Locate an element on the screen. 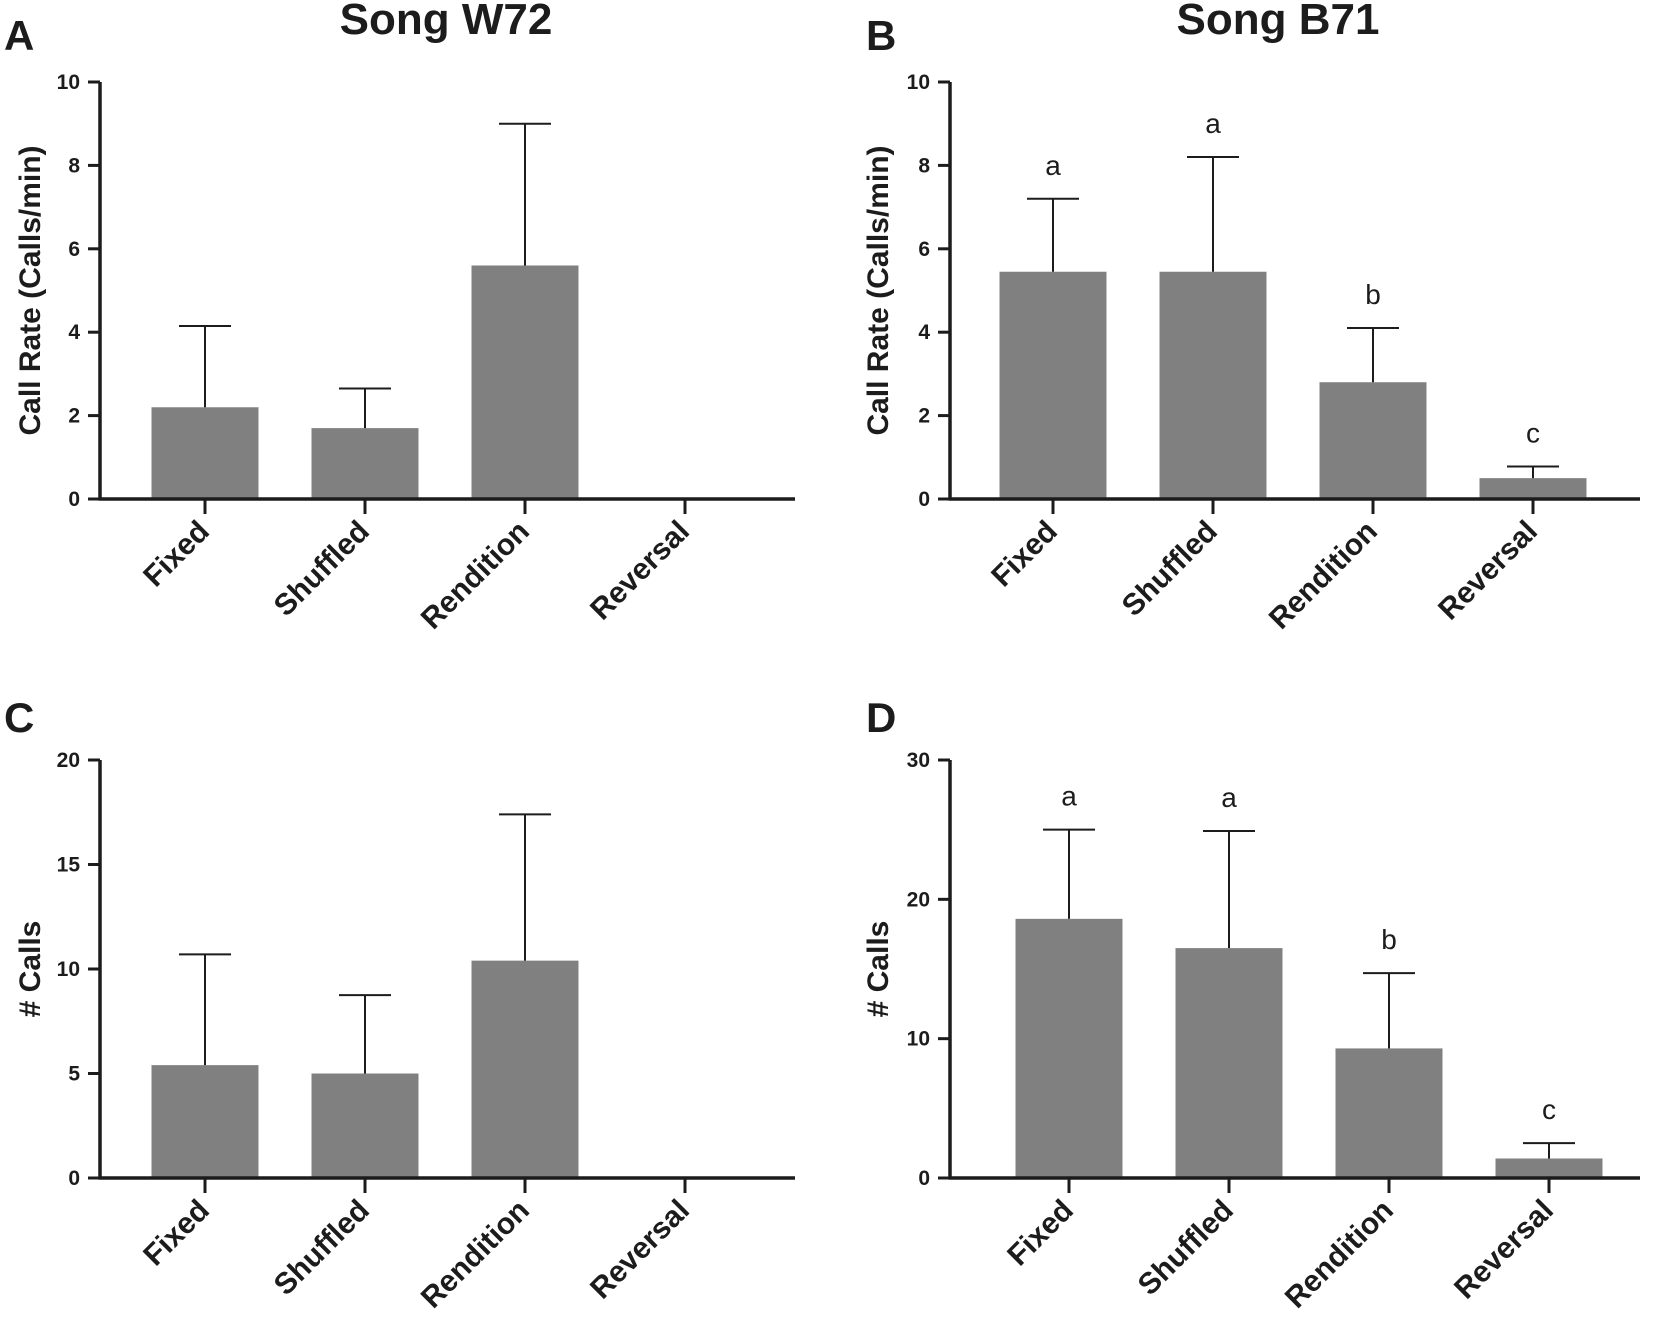 This screenshot has width=1654, height=1329. panel-letter: D is located at coordinates (881, 717).